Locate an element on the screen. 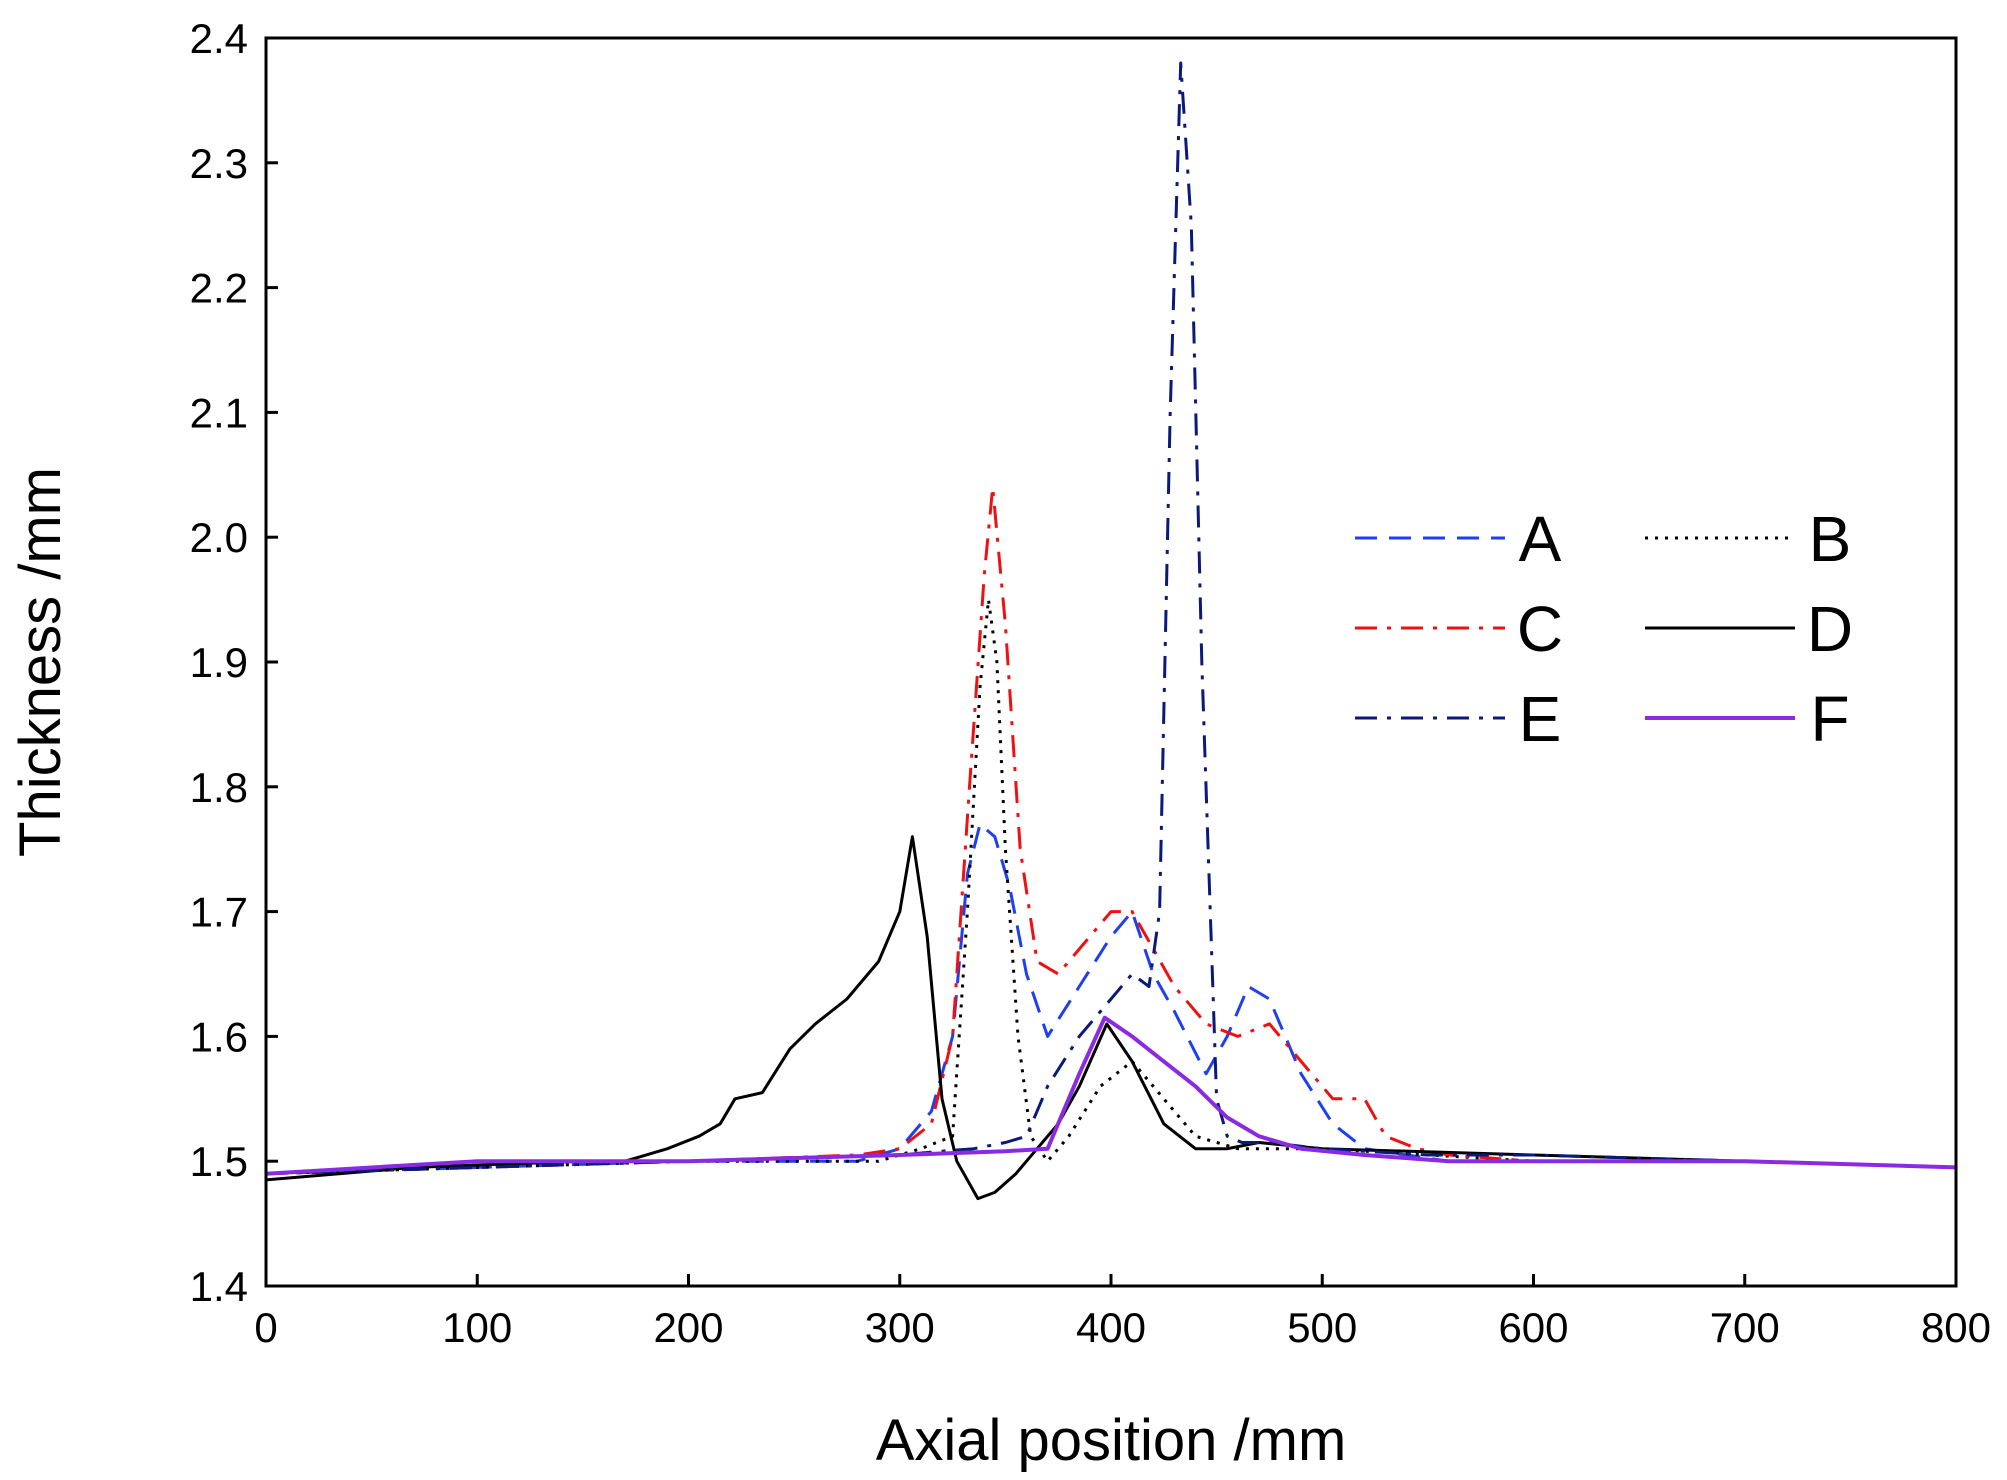 The height and width of the screenshot is (1480, 2007). legend-label-D: D is located at coordinates (1830, 629).